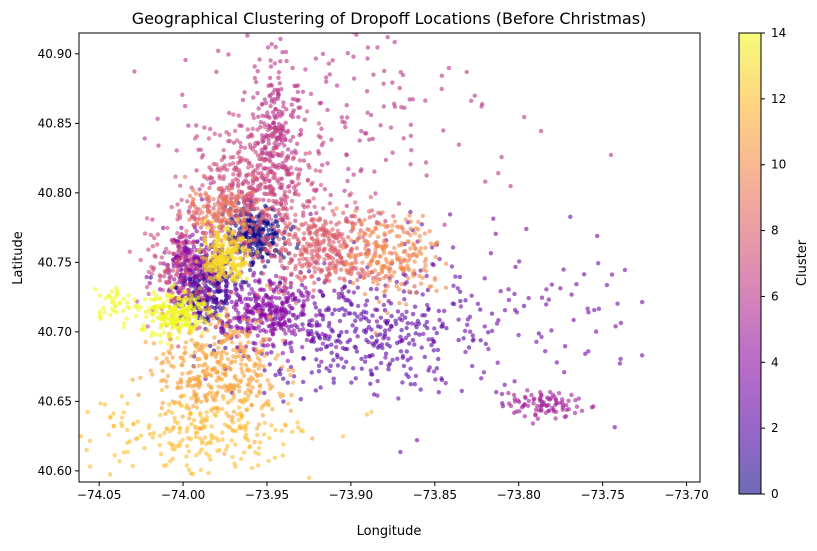 Image resolution: width=817 pixels, height=551 pixels. I want to click on x-tick-label: −74.00, so click(183, 495).